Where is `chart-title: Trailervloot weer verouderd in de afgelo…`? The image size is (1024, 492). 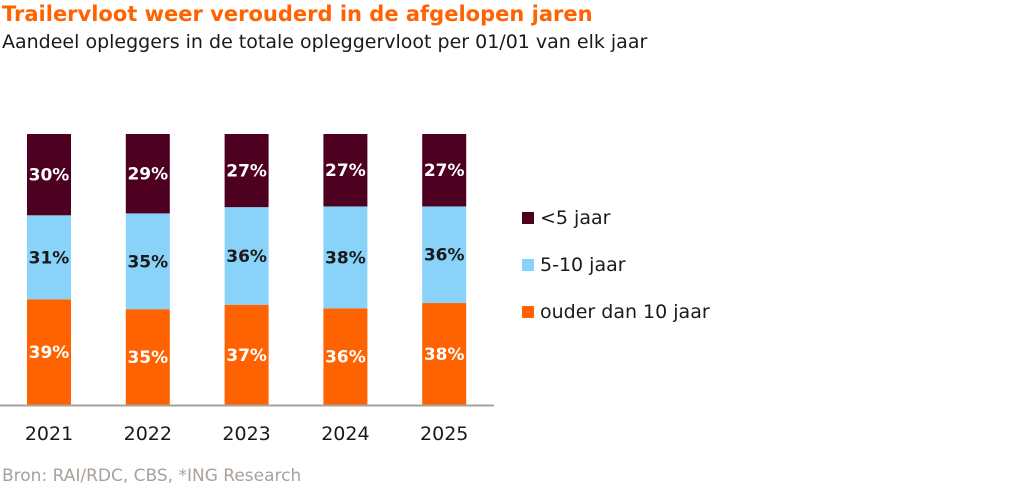
chart-title: Trailervloot weer verouderd in de afgelo… is located at coordinates (297, 14).